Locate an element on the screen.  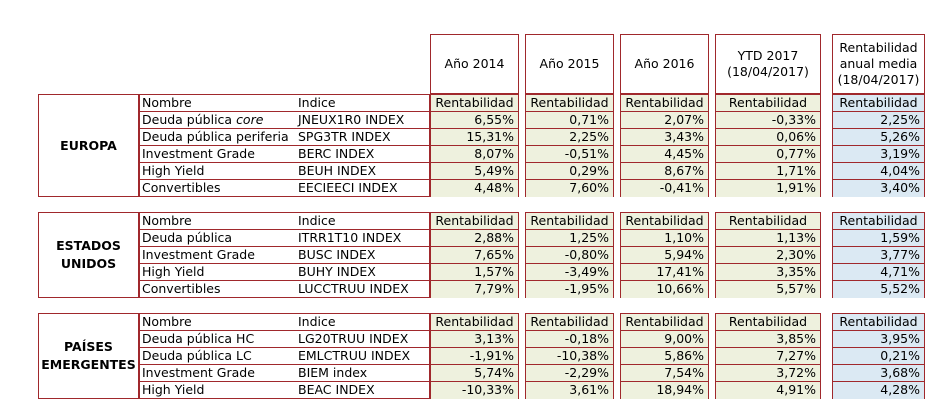
instrument-row: Deuda pública core JNEUX1R0 INDEX is located at coordinates (284, 120).